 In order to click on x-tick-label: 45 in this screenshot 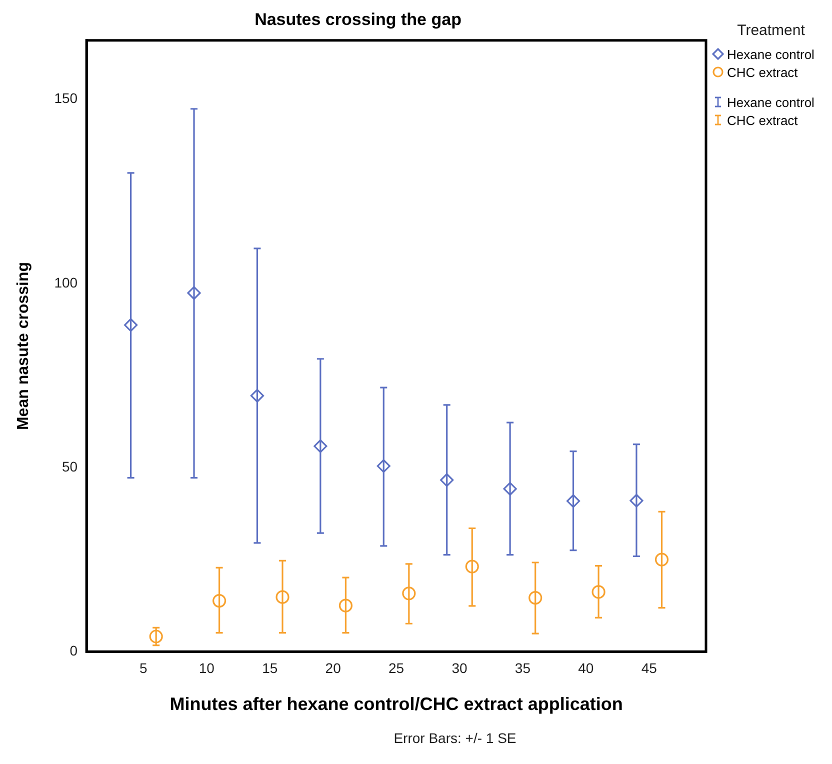, I will do `click(649, 668)`.